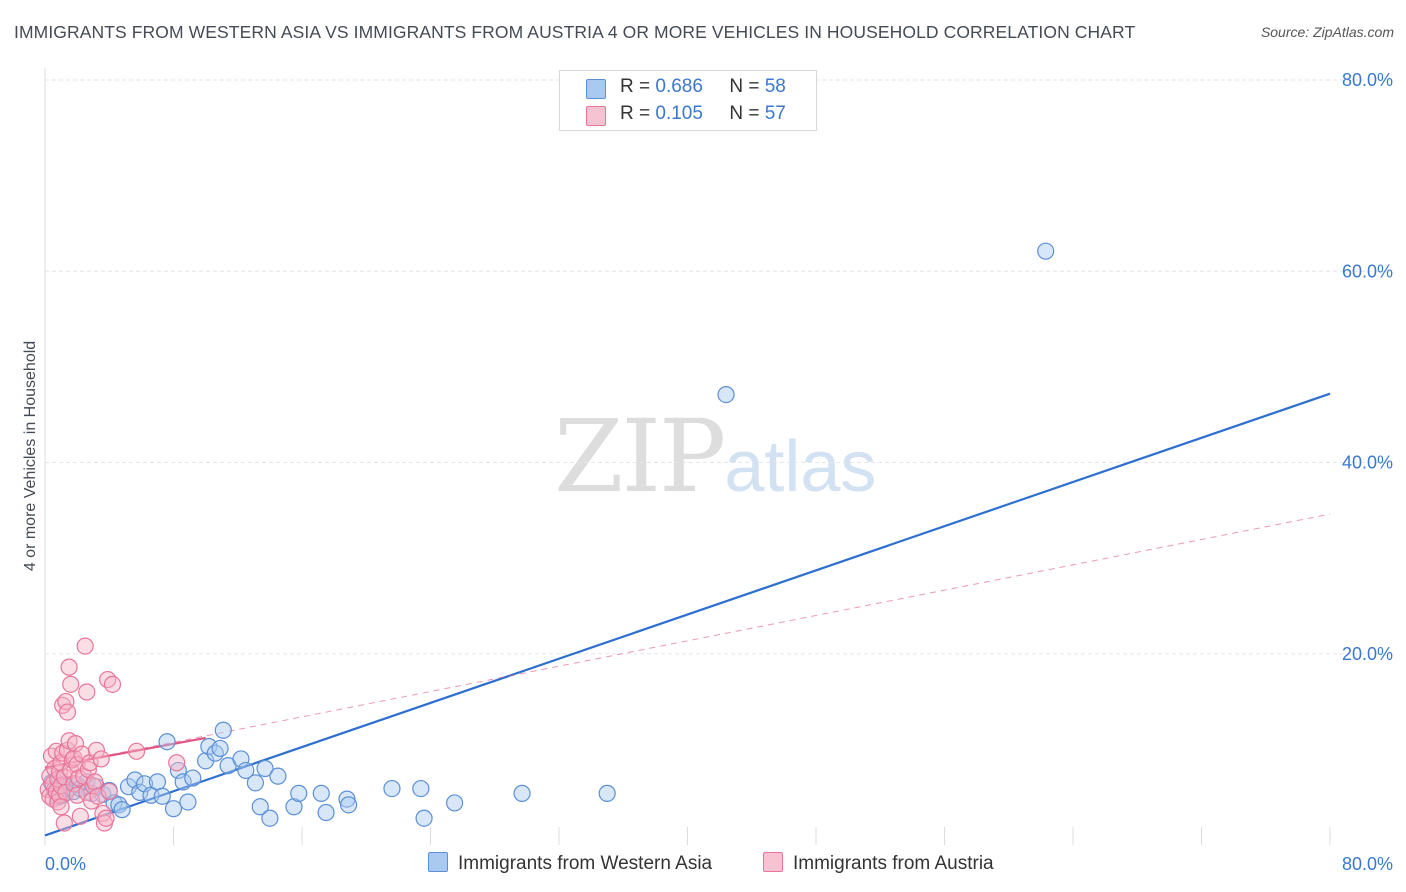 The width and height of the screenshot is (1406, 892). What do you see at coordinates (1367, 654) in the screenshot?
I see `y-tick-label: 20.0%` at bounding box center [1367, 654].